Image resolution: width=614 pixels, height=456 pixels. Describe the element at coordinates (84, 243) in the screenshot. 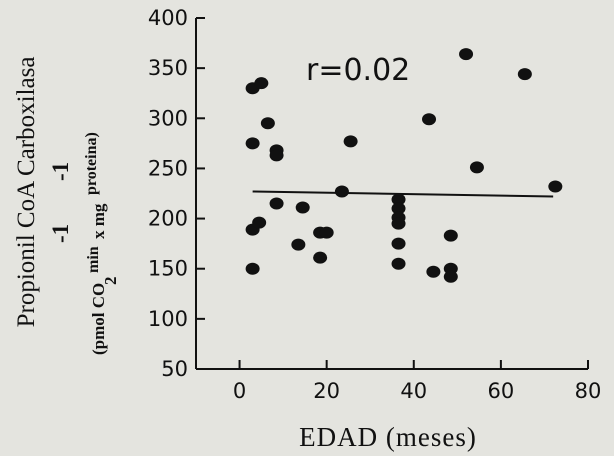

I see `y-axis-units: (pmol CO 2 min -1 x mg -1 proteina)` at that location.